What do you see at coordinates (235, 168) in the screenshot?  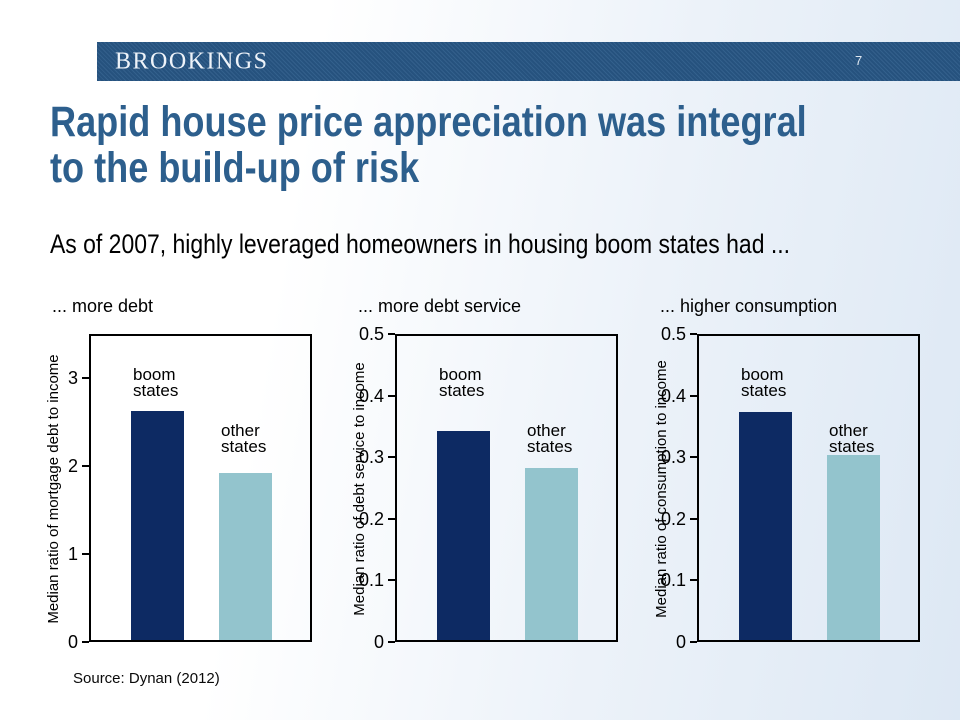 I see `slide-title-line2: to the build-up of risk` at bounding box center [235, 168].